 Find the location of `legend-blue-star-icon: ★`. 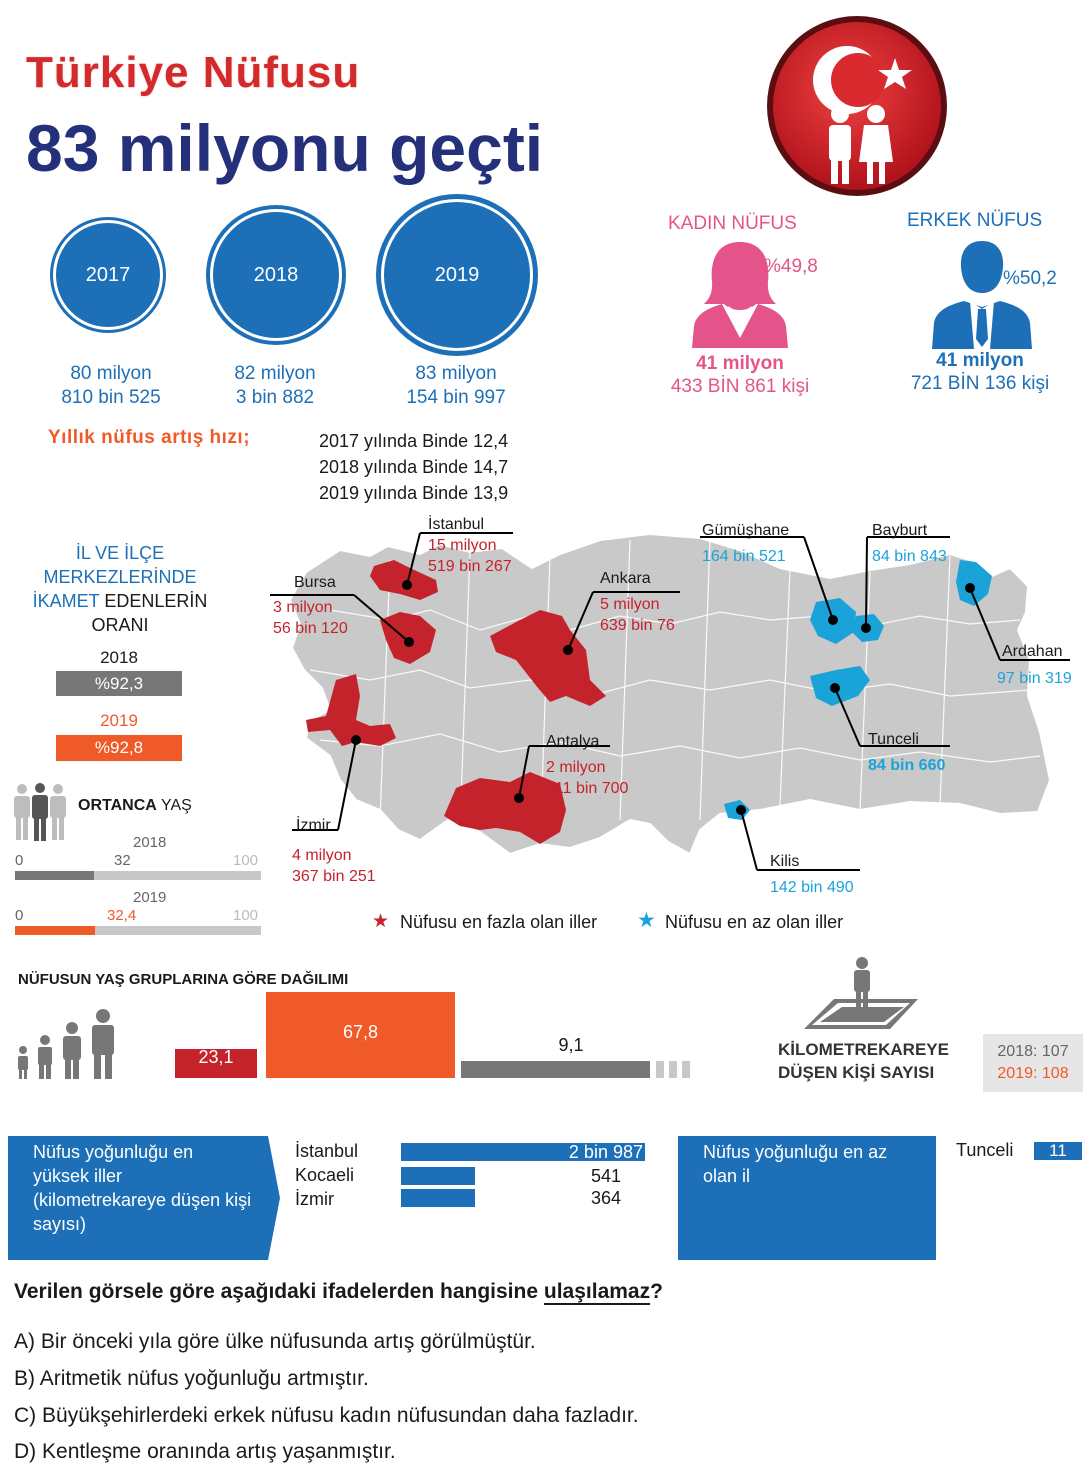

legend-blue-star-icon: ★ is located at coordinates (646, 920).